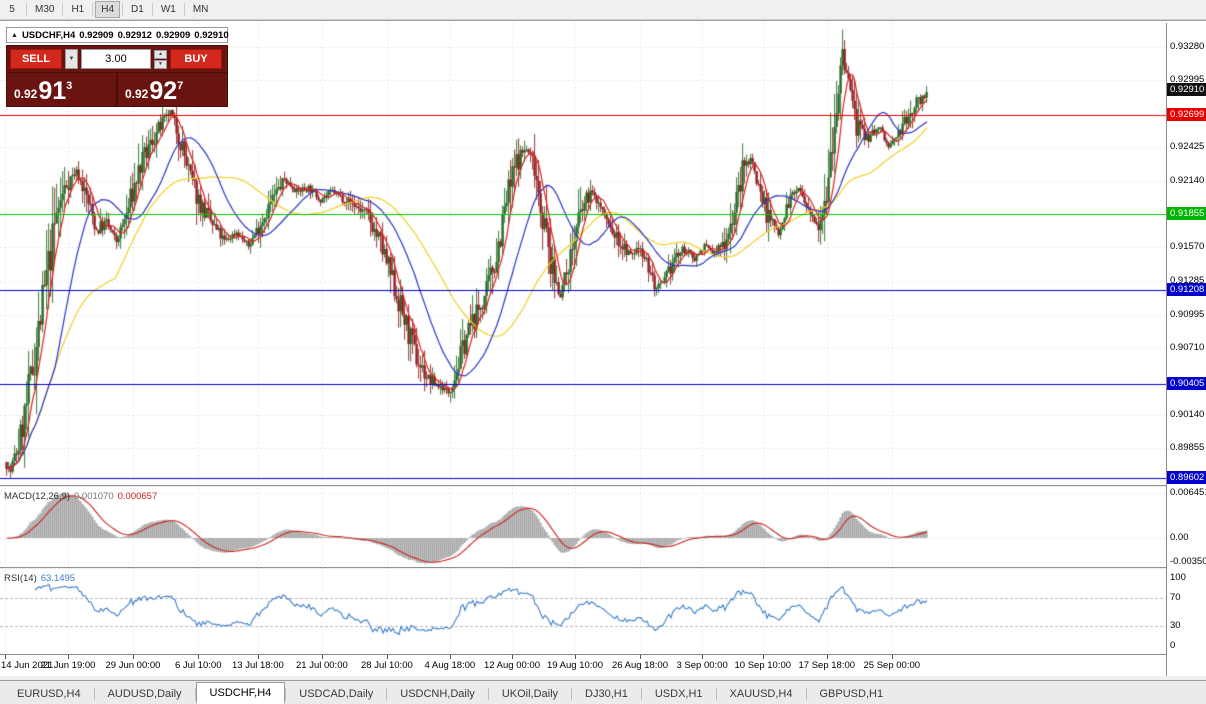 This screenshot has width=1206, height=704. I want to click on chart-tab-dj30-h1: DJ30,H1, so click(606, 694).